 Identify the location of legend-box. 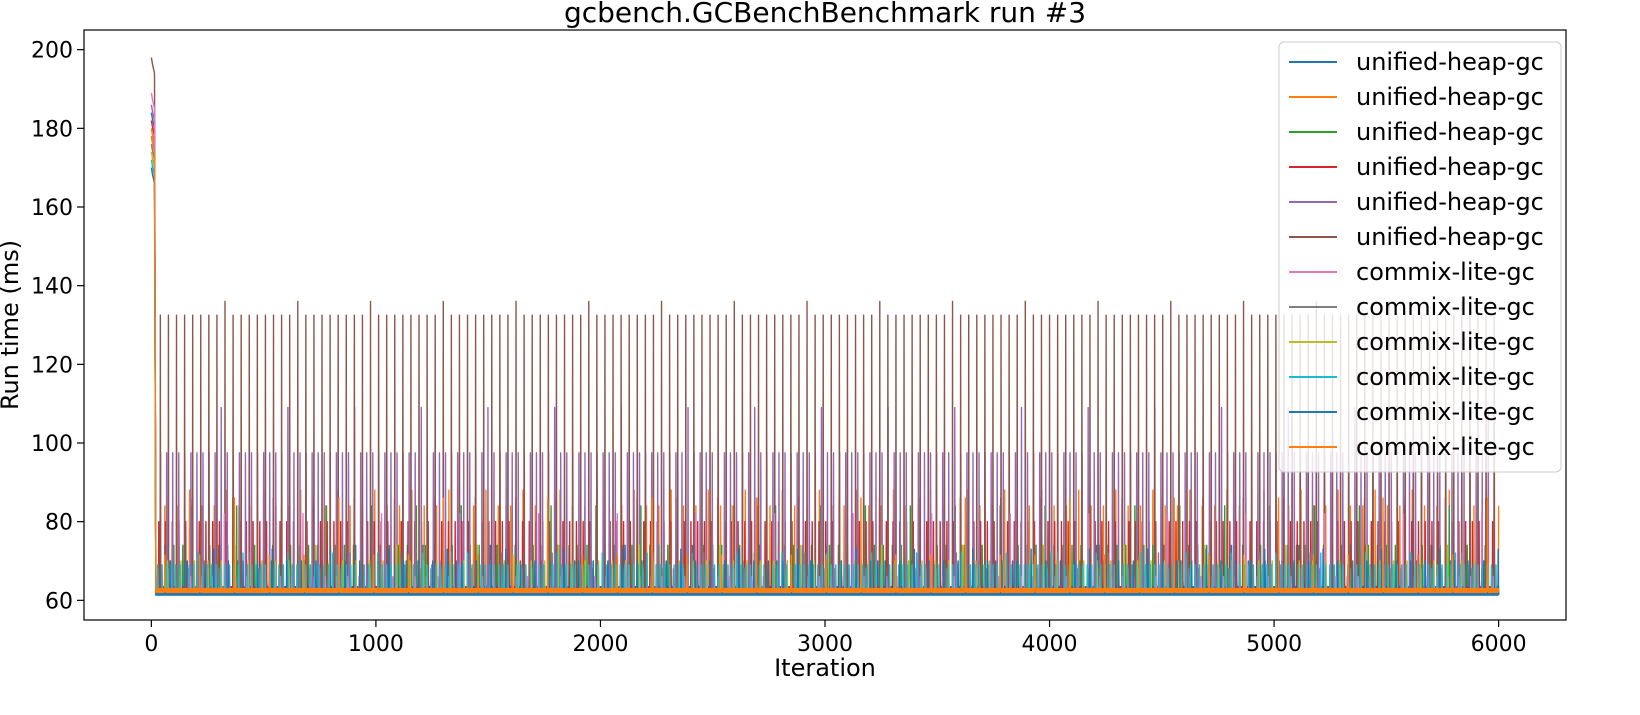
(1420, 257).